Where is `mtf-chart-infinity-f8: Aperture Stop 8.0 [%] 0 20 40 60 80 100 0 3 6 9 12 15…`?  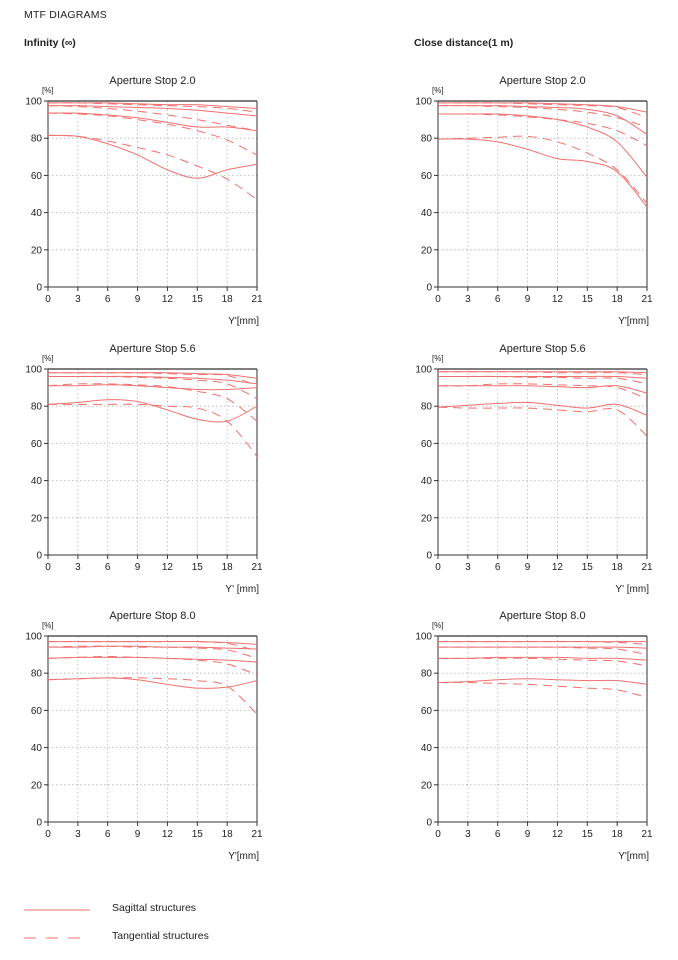
mtf-chart-infinity-f8: Aperture Stop 8.0 [%] 0 20 40 60 80 100 0 3 6 9 12 15… is located at coordinates (144, 736).